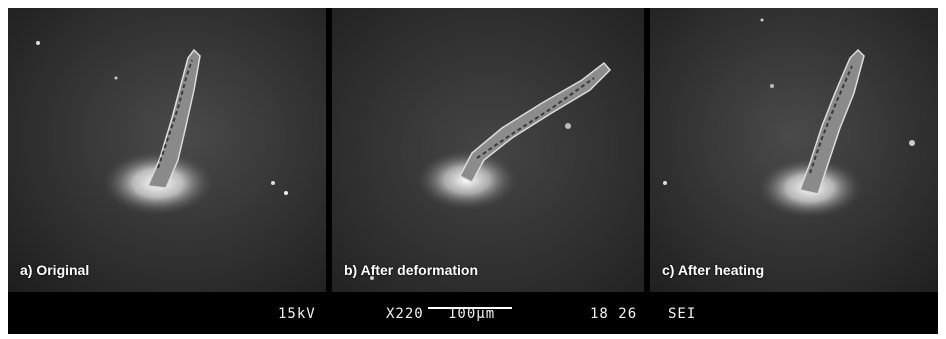  Describe the element at coordinates (55, 270) in the screenshot. I see `panel-caption: a) Original` at that location.